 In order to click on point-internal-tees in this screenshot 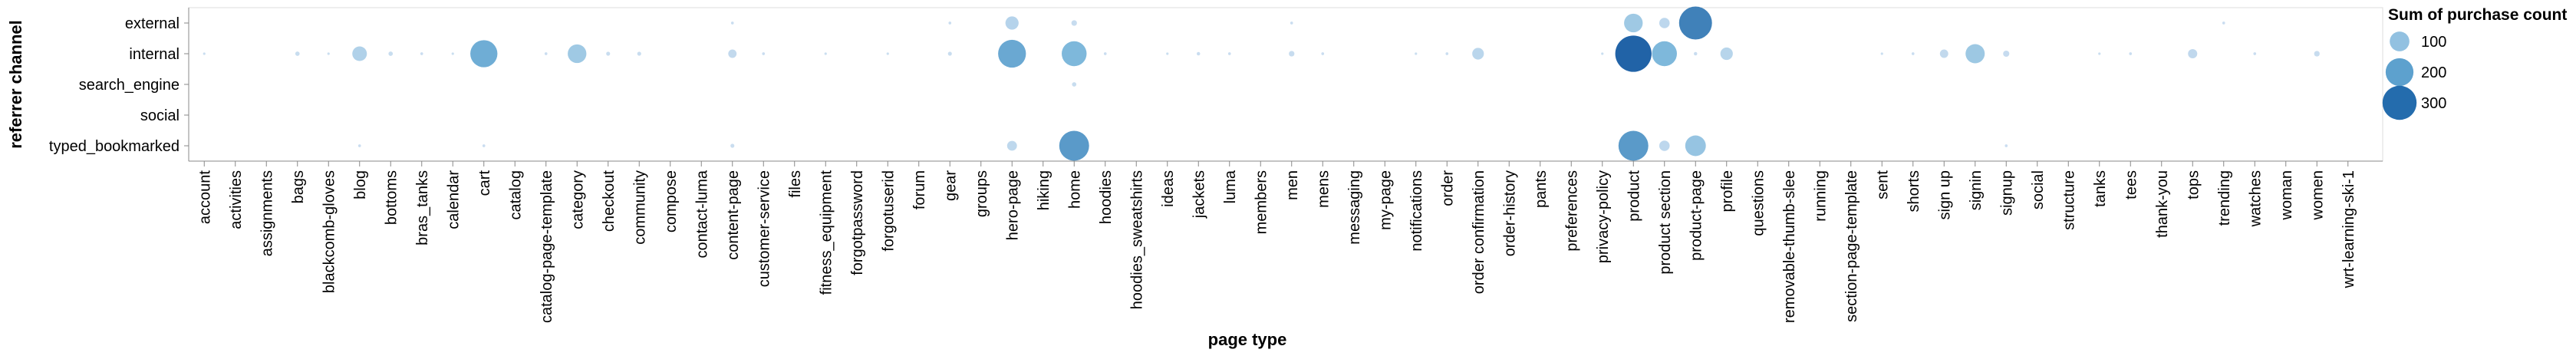, I will do `click(2131, 53)`.